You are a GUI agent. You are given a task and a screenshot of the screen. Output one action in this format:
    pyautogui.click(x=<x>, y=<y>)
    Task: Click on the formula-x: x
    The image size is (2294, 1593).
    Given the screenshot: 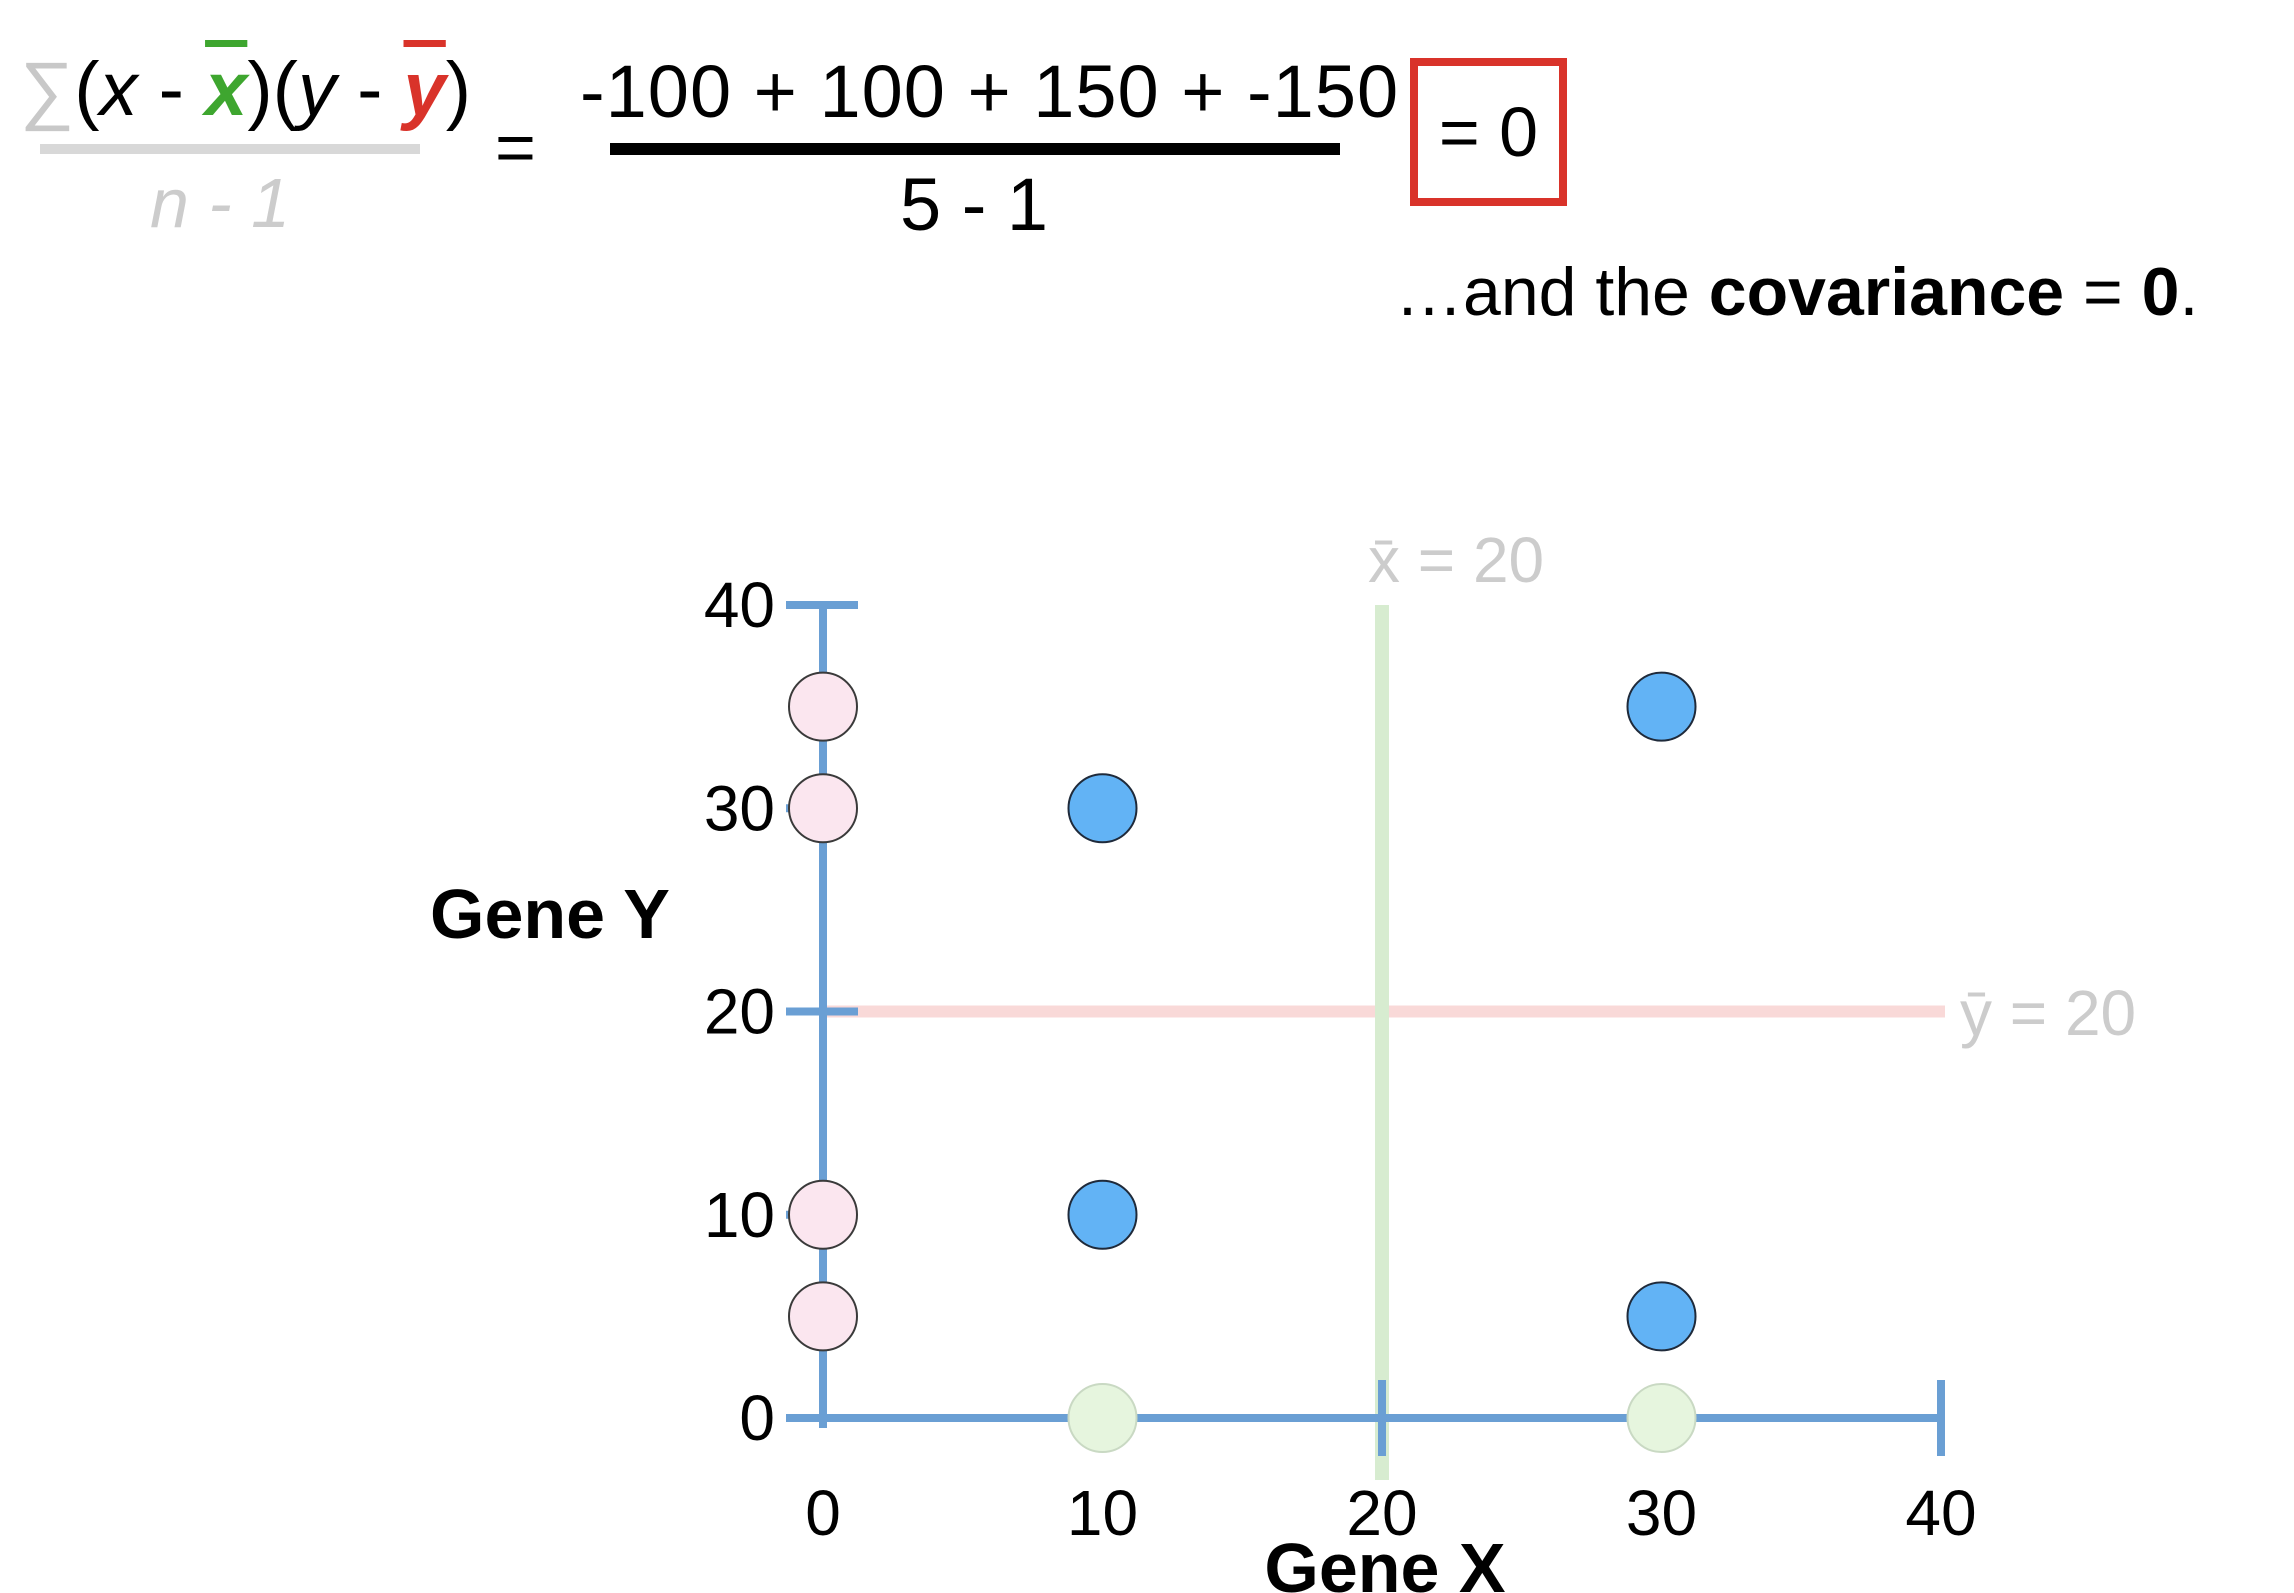 What is the action you would take?
    pyautogui.click(x=118, y=89)
    